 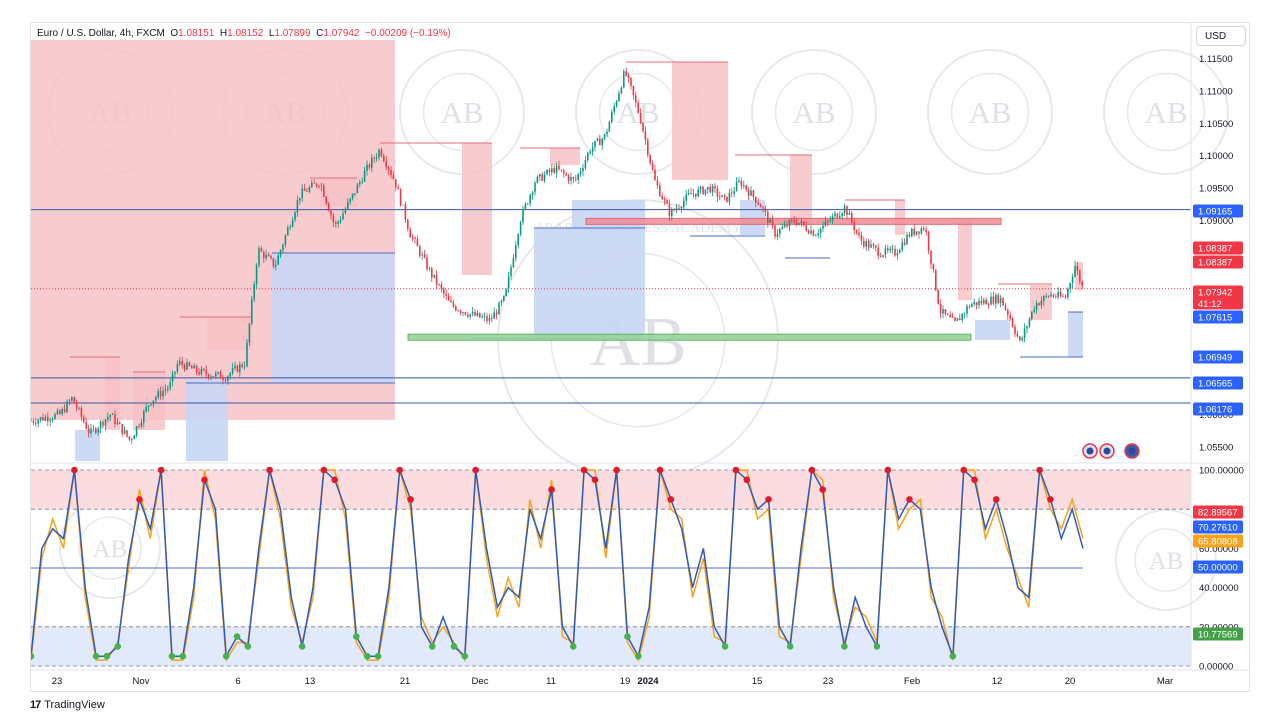 I want to click on event-flags, so click(x=1111, y=451).